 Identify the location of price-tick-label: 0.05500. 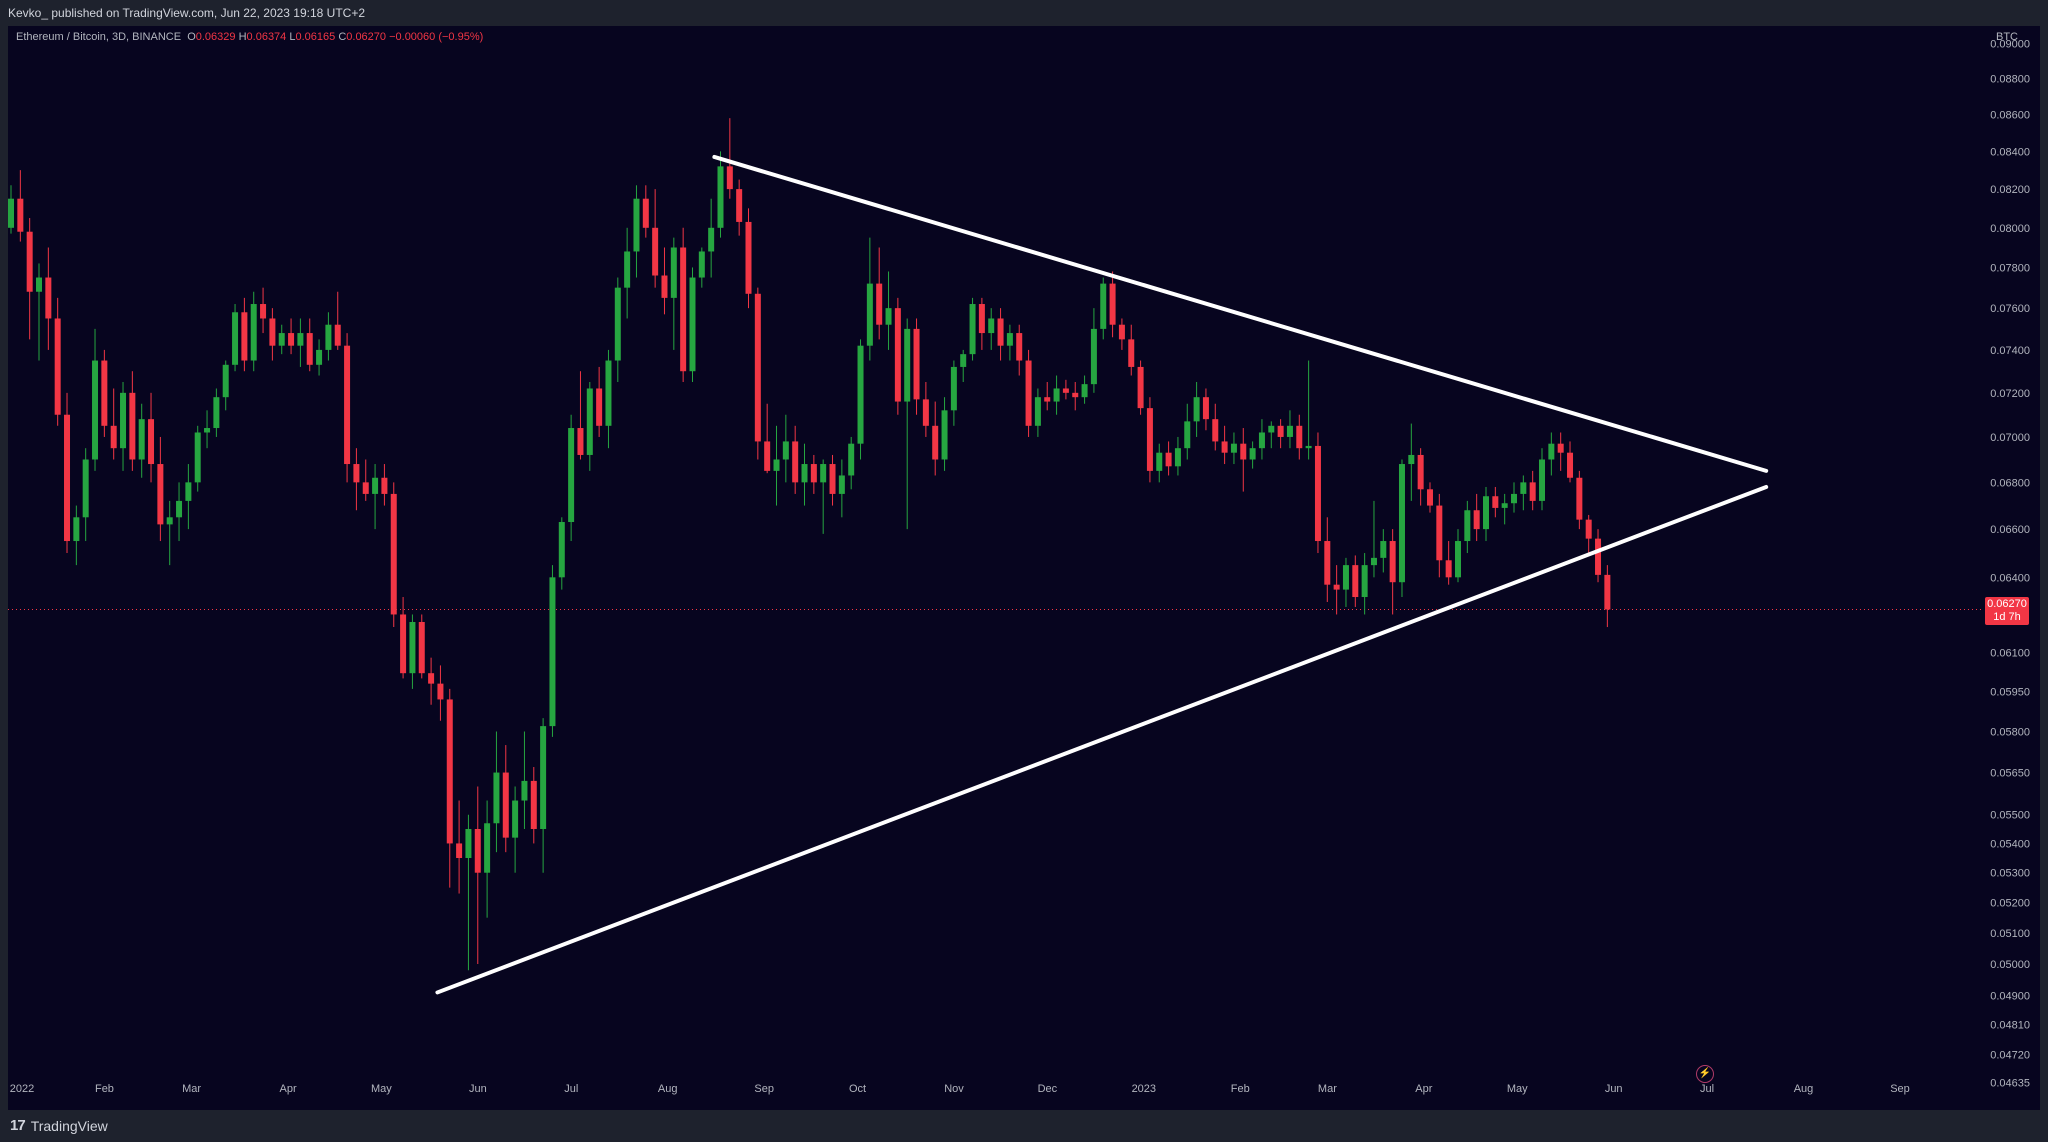
(2010, 816).